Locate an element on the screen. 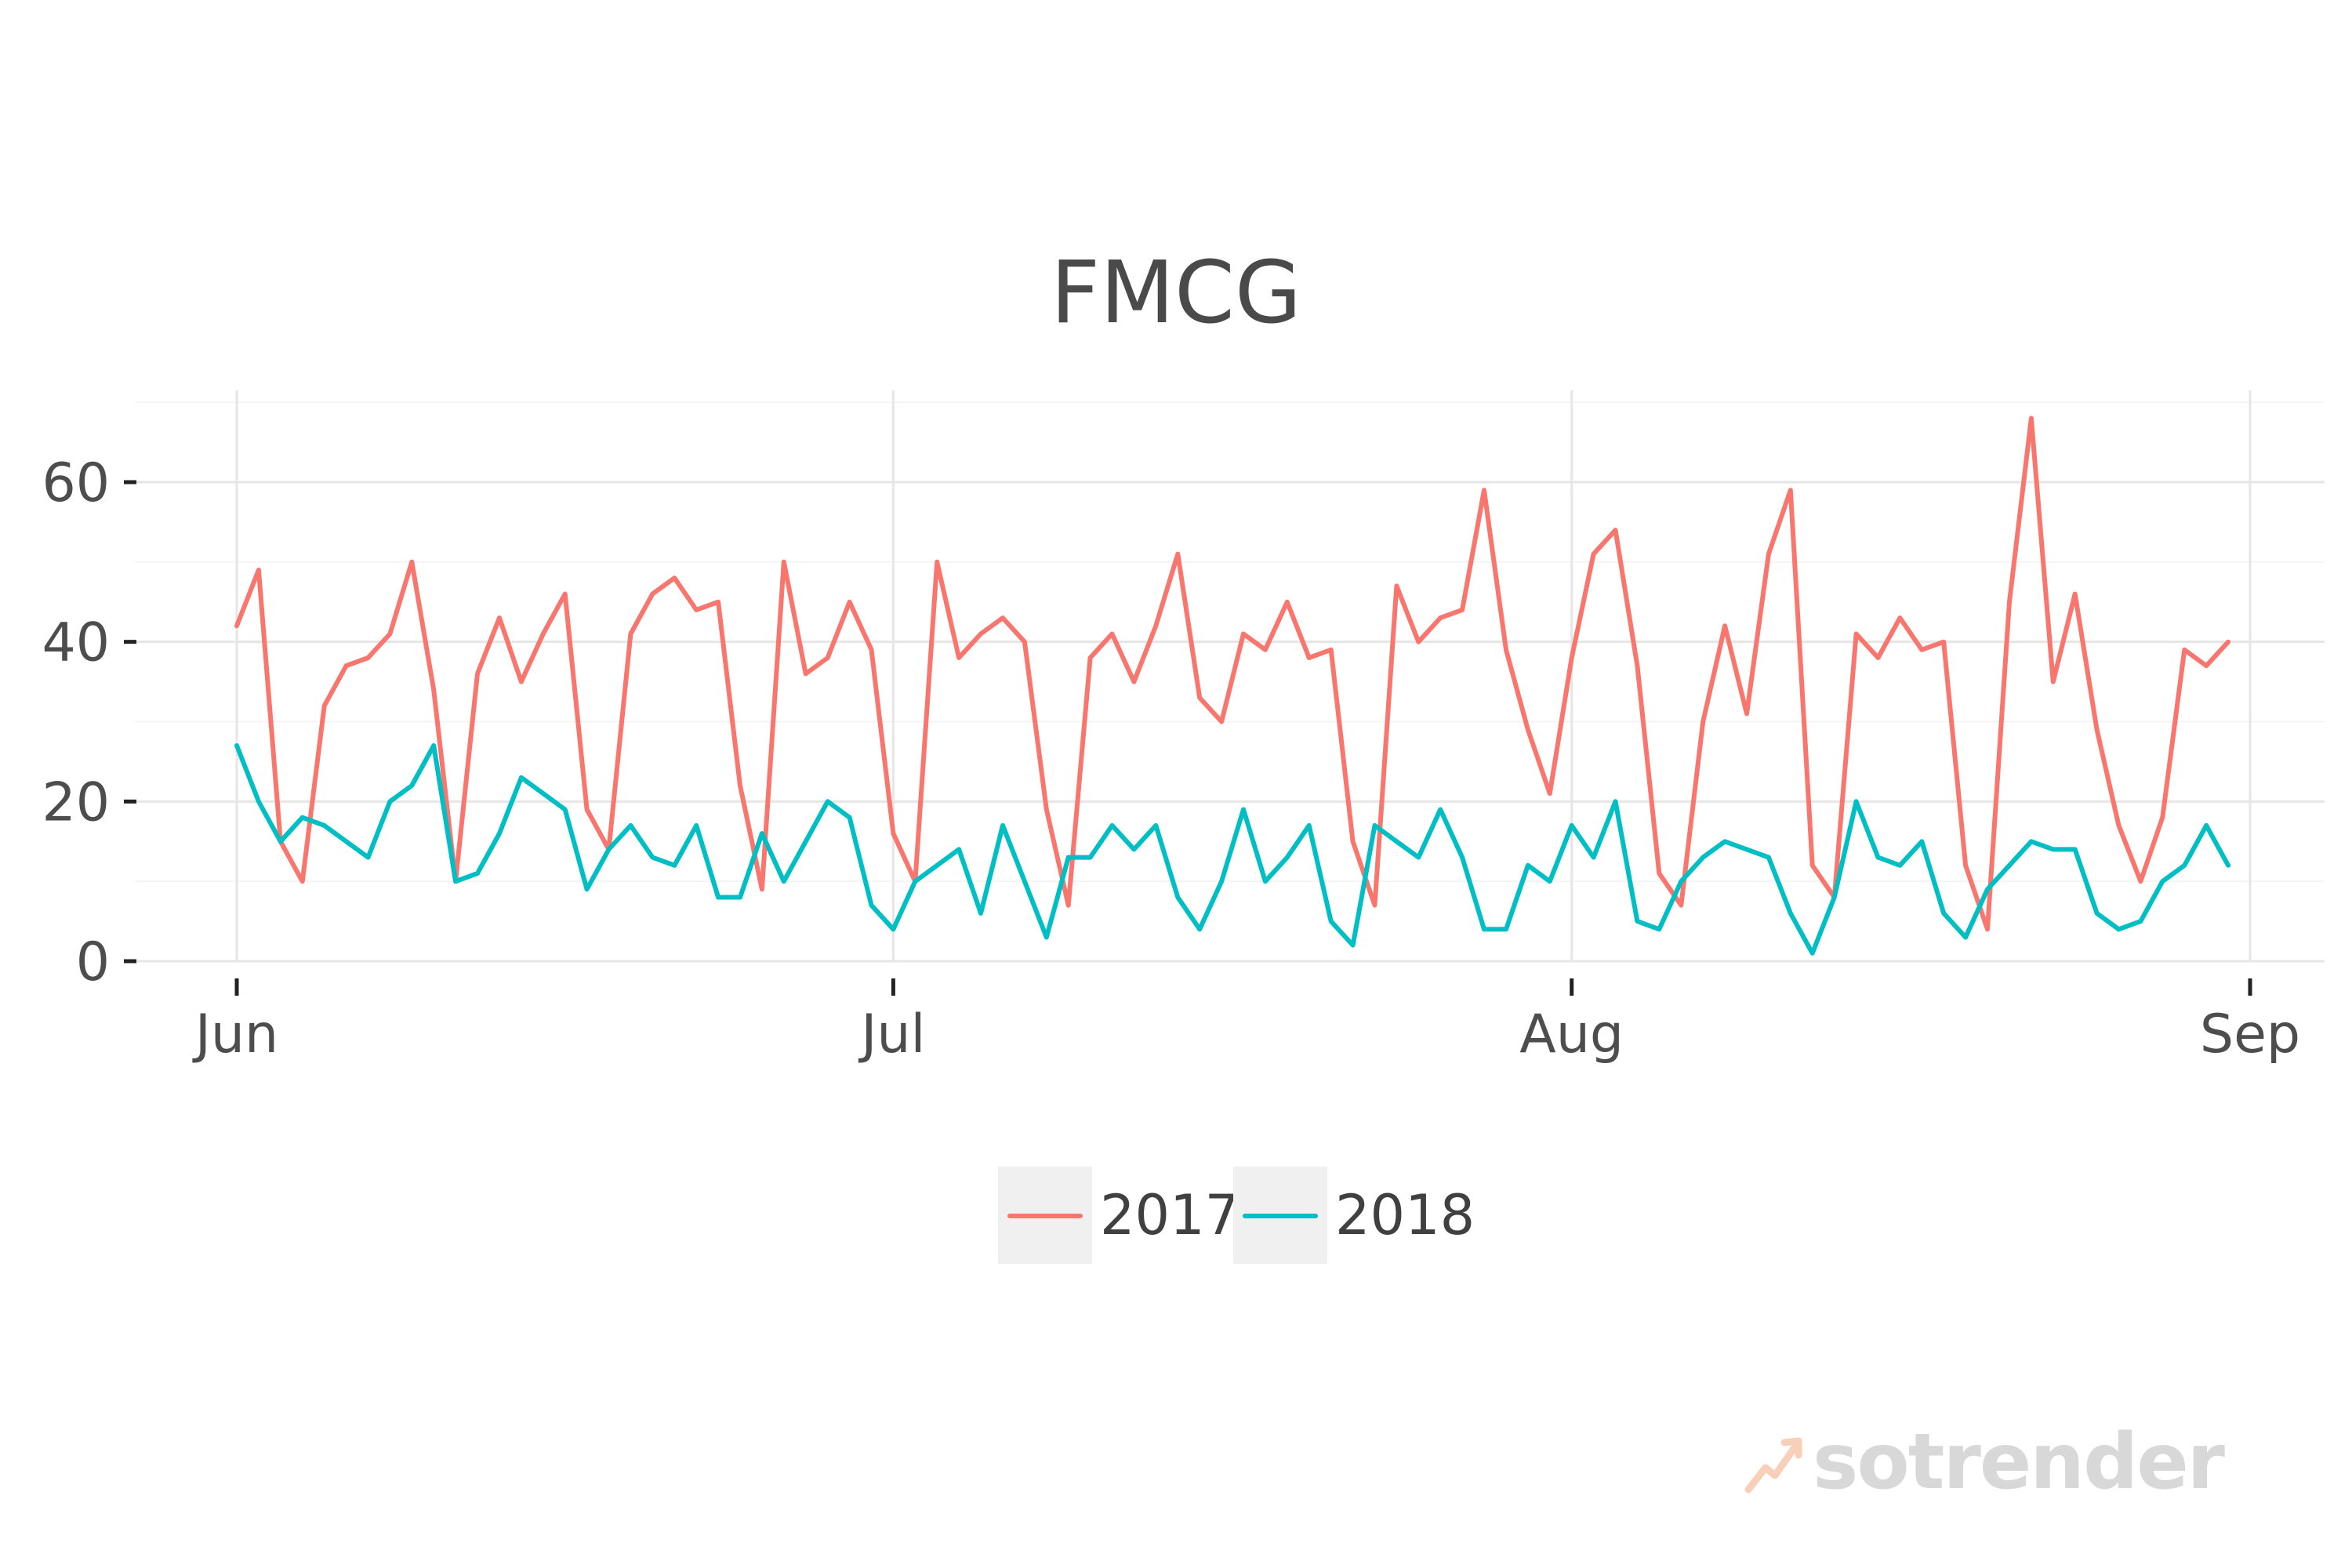  y-tick-label: 20 is located at coordinates (76, 802).